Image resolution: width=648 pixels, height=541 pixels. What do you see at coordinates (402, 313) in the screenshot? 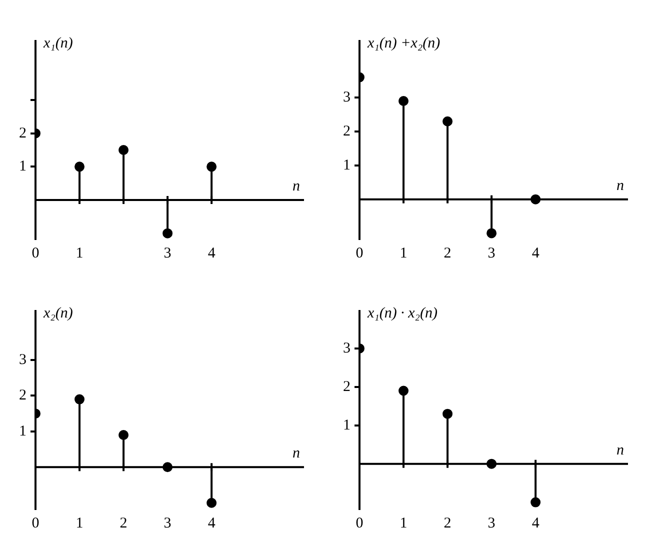
I see `y-axis-title: x₁(n) · x₂(n)` at bounding box center [402, 313].